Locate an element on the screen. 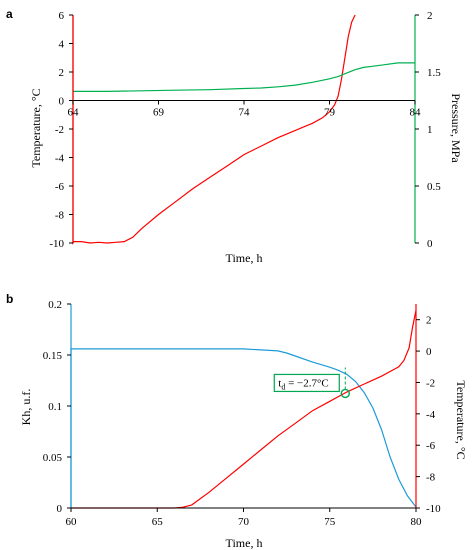 Image resolution: width=474 pixels, height=550 pixels. panel-a-left-tick-label: 0 is located at coordinates (62, 102).